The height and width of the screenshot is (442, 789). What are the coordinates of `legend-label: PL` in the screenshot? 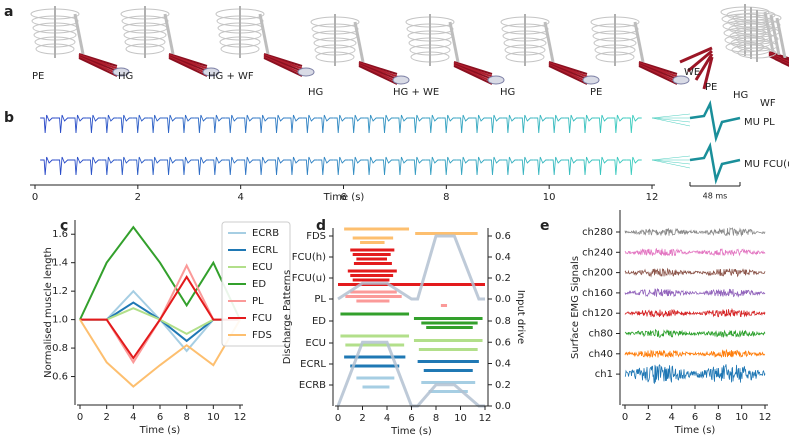 It's located at (258, 301).